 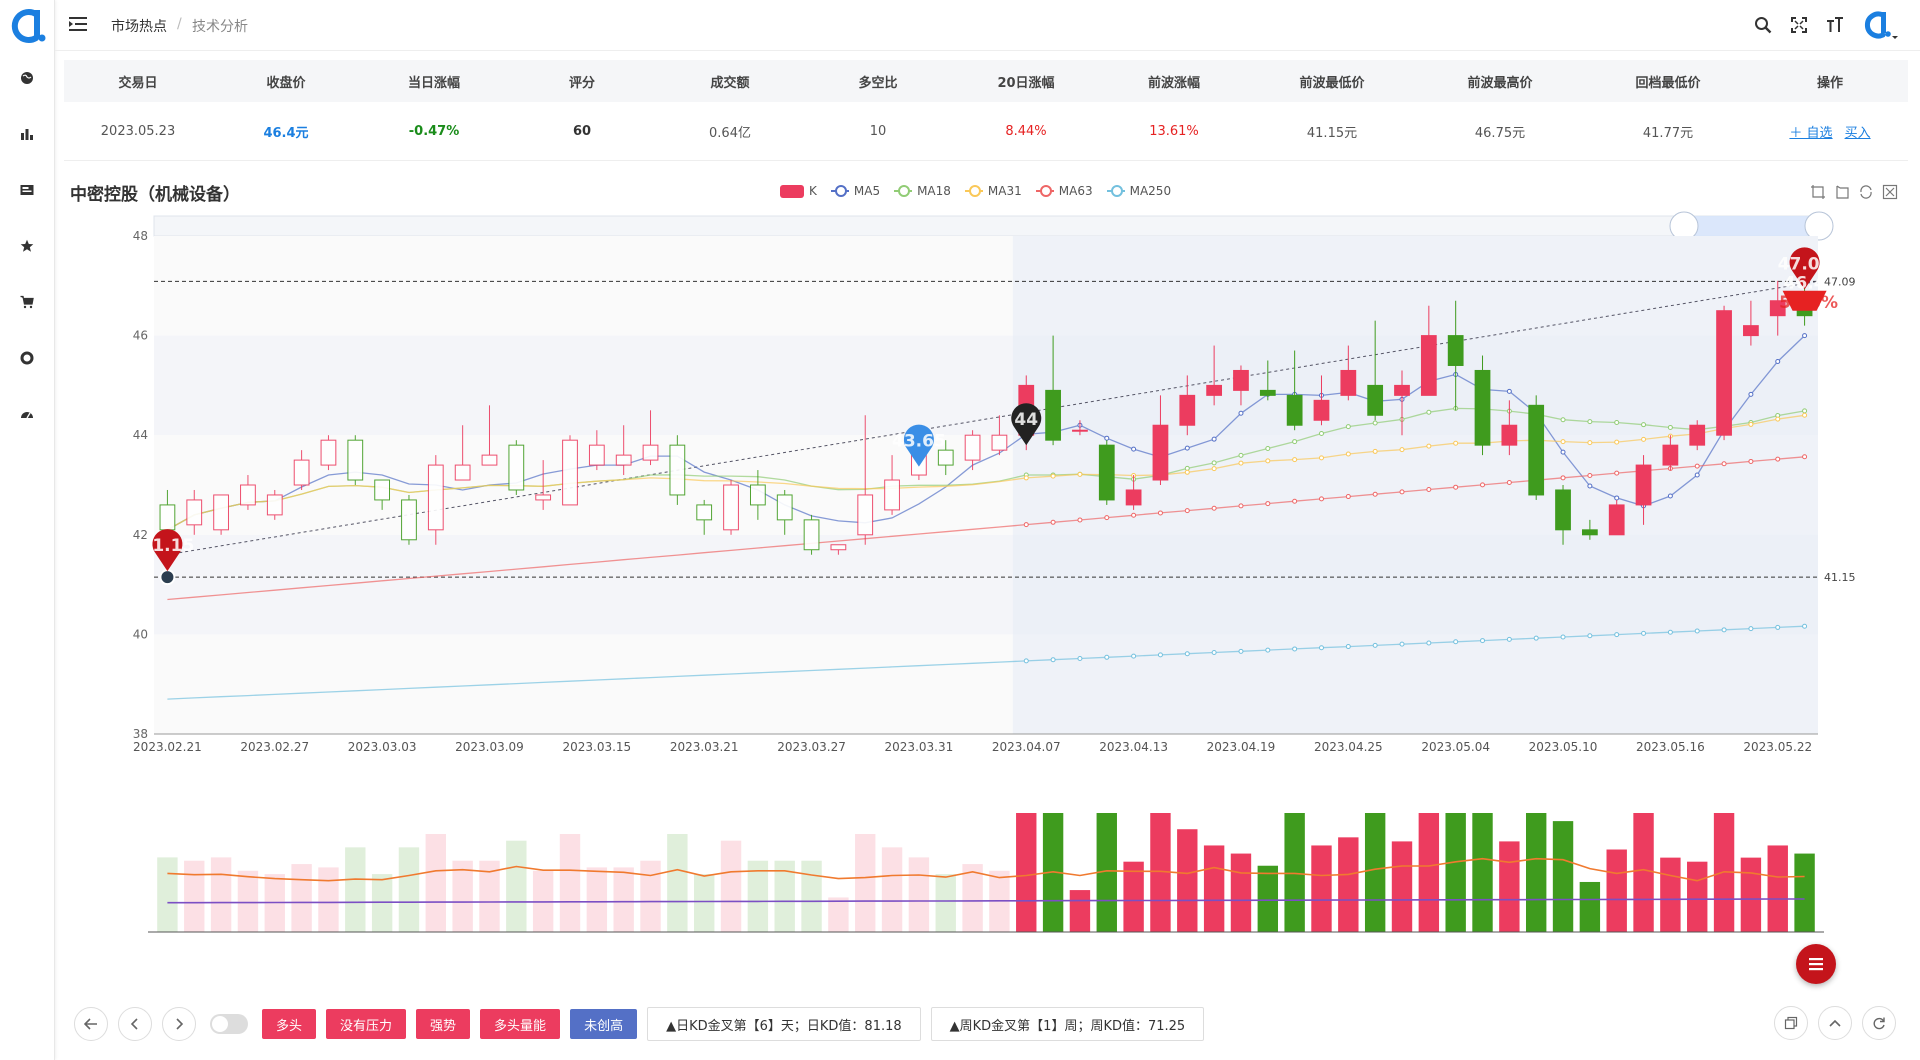 What do you see at coordinates (1835, 1023) in the screenshot?
I see `scroll-top-icon` at bounding box center [1835, 1023].